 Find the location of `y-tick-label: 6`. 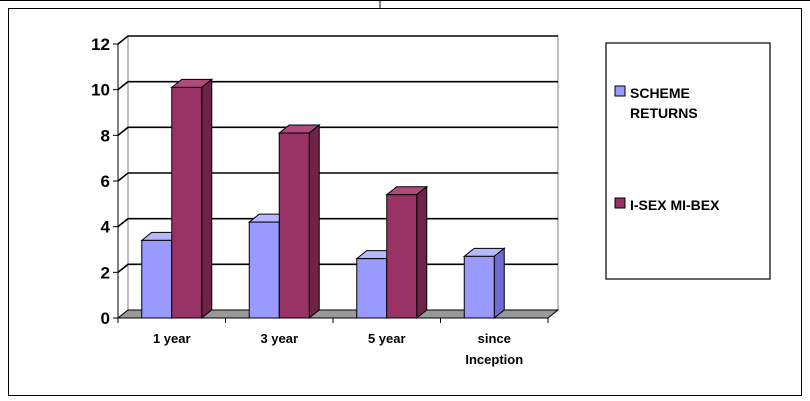

y-tick-label: 6 is located at coordinates (105, 181).